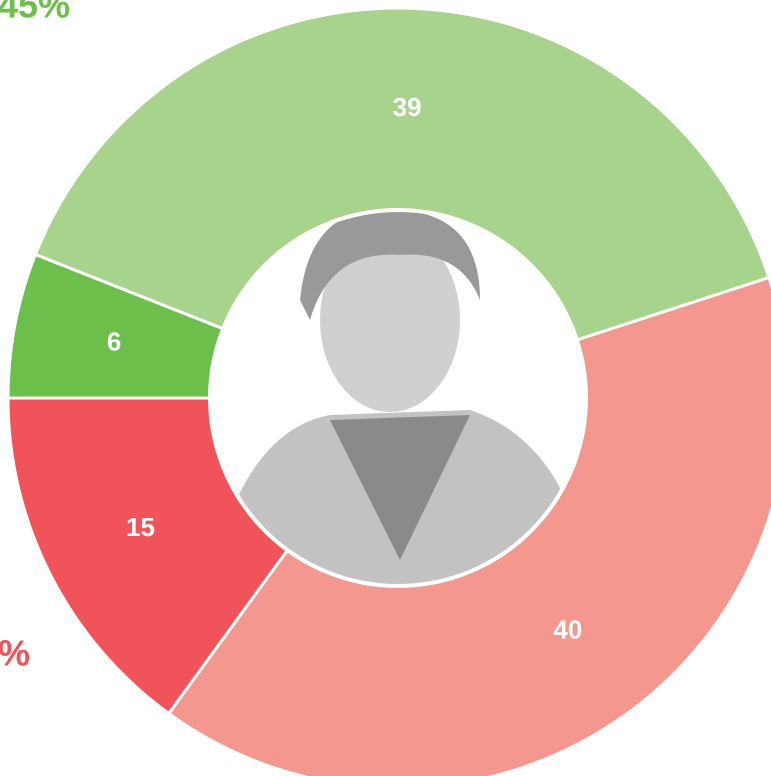 The image size is (771, 776). Describe the element at coordinates (114, 342) in the screenshot. I see `data-label: 6` at that location.